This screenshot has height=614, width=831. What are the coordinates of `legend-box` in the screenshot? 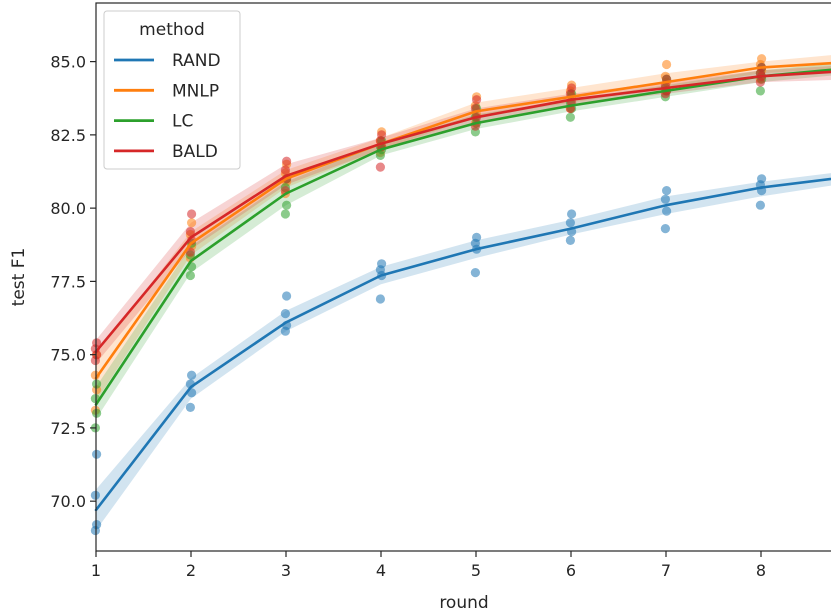 It's located at (172, 90).